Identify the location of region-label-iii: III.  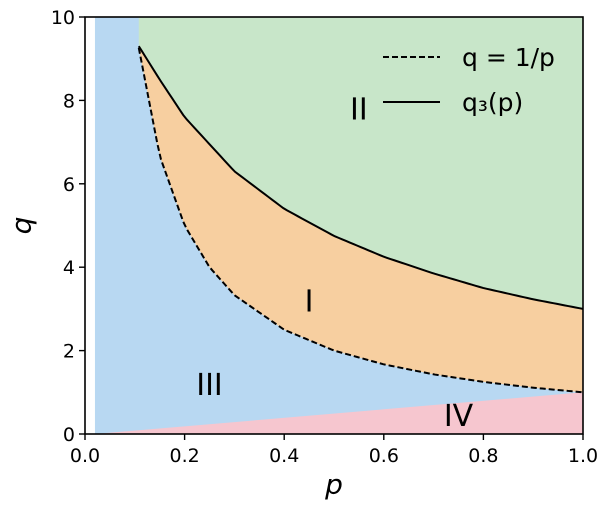
(209, 385).